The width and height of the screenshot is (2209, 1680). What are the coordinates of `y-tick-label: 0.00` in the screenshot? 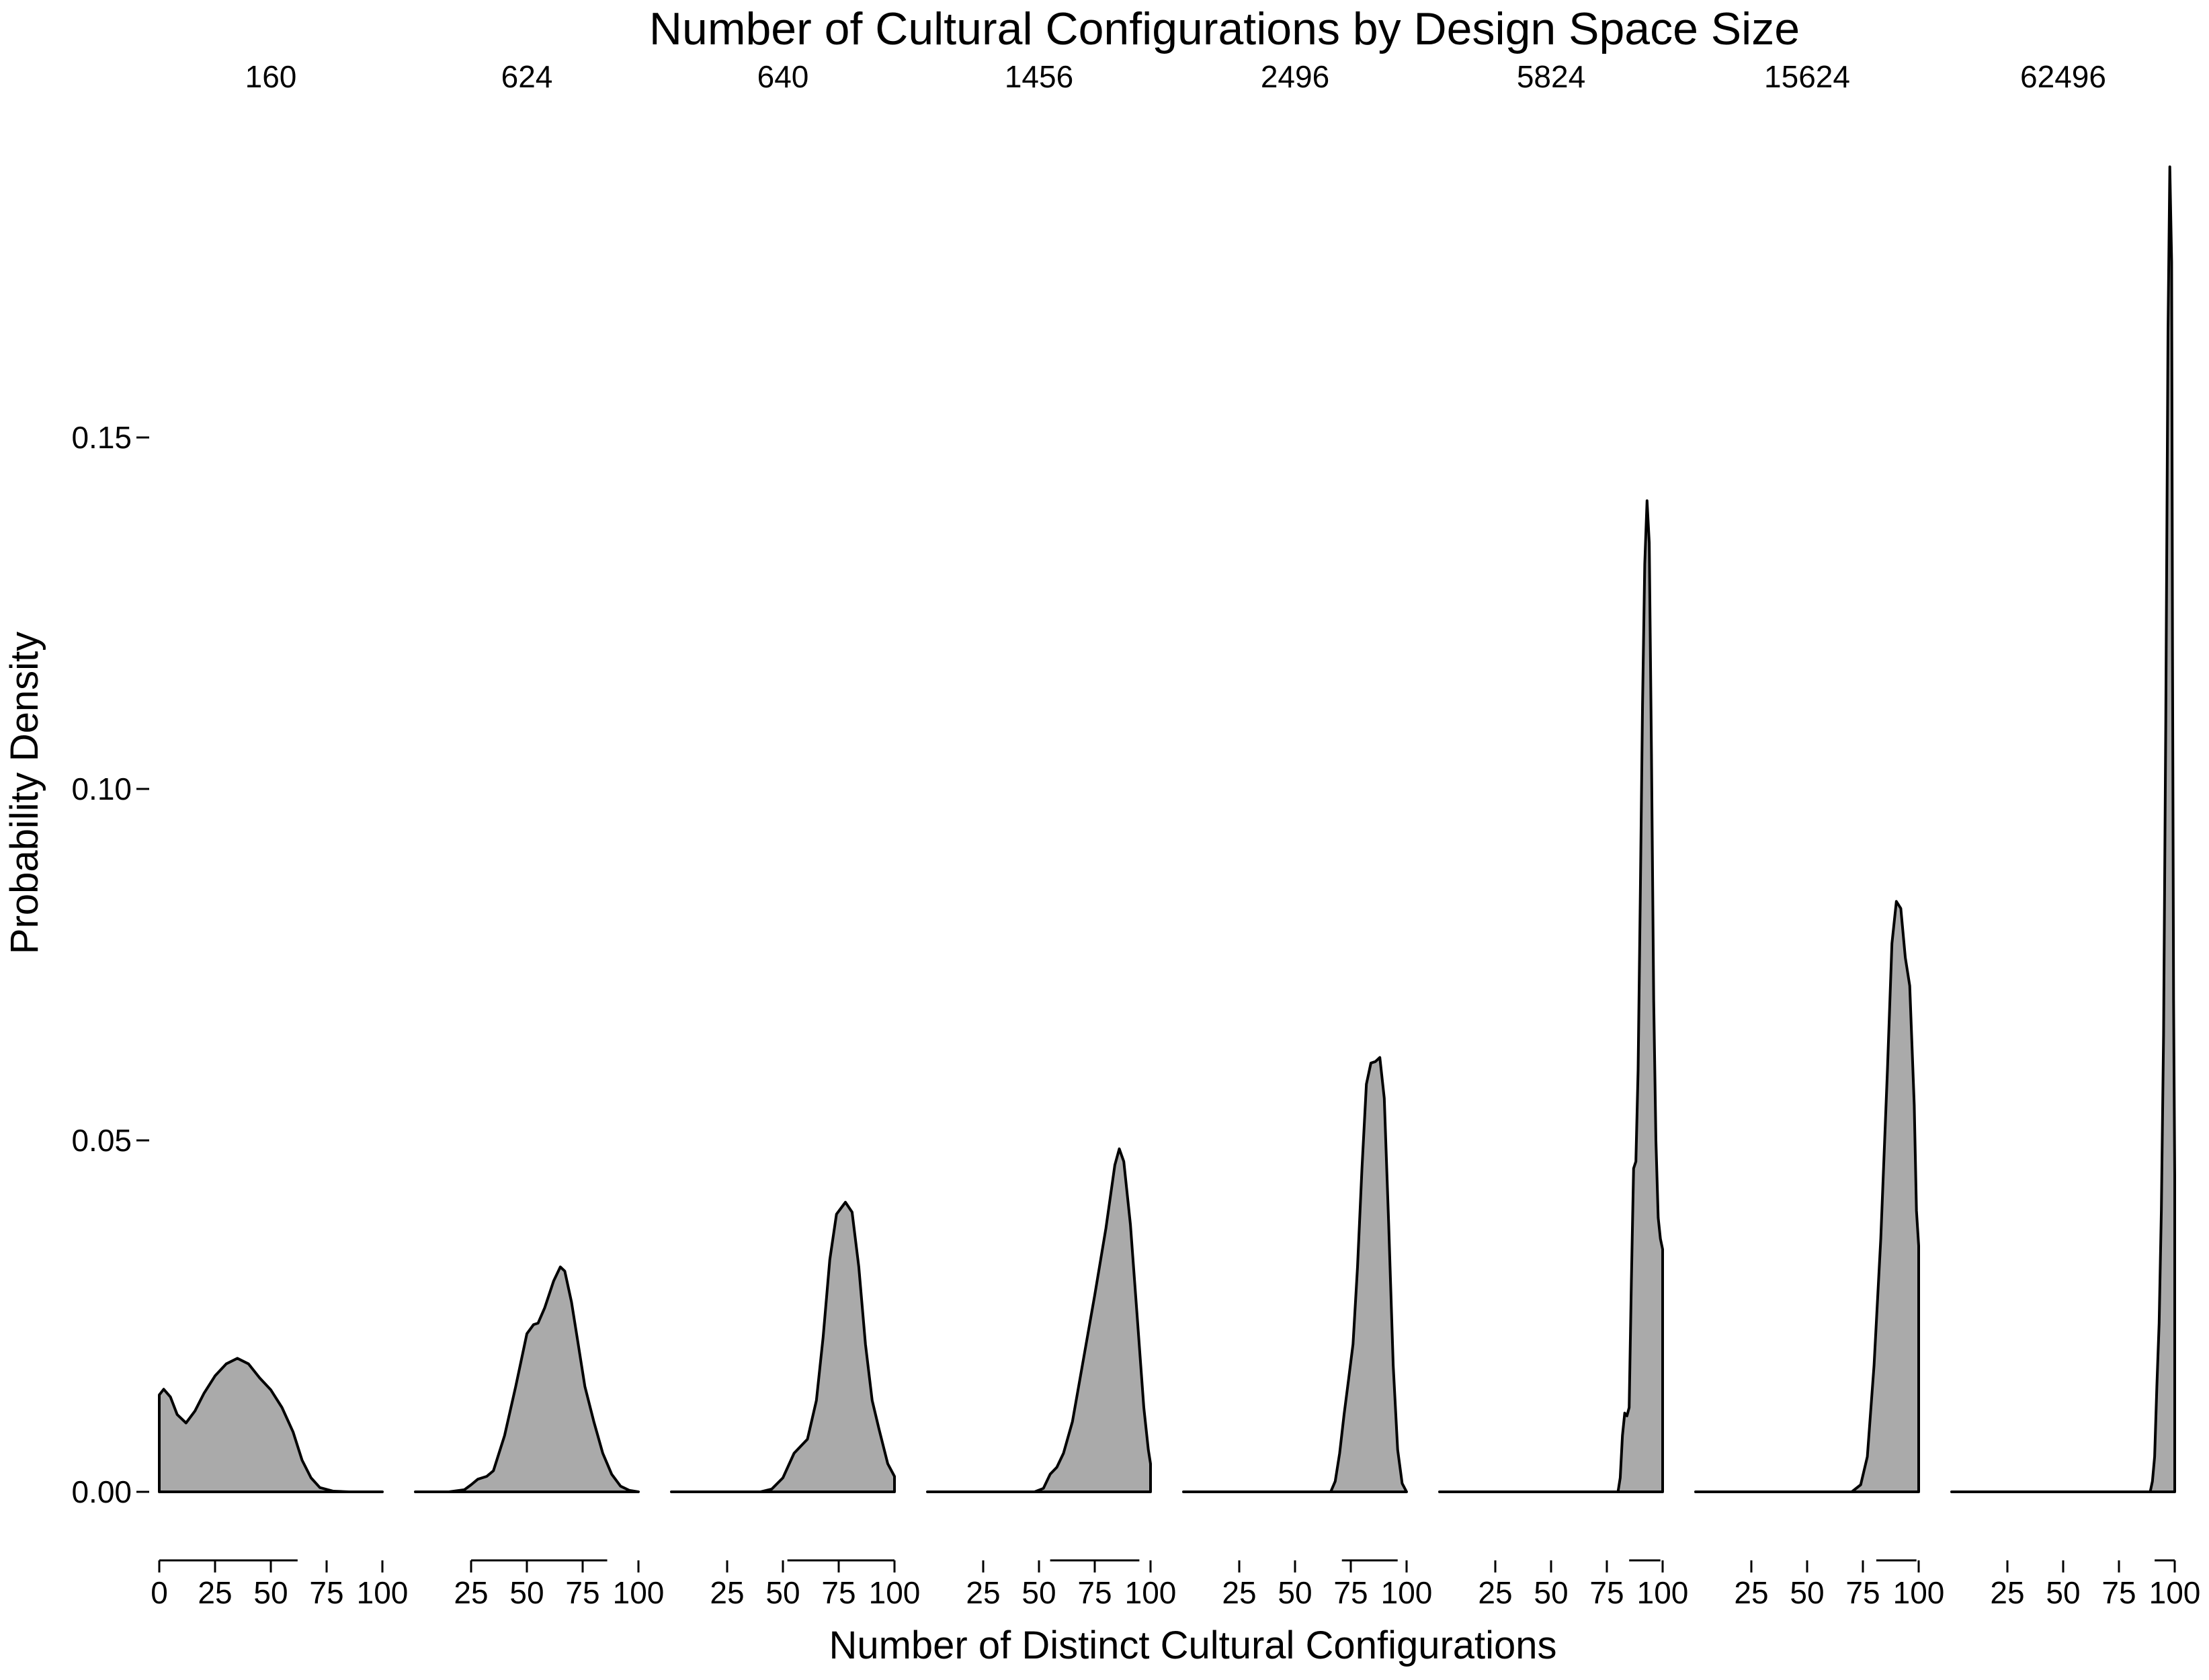 It's located at (101, 1492).